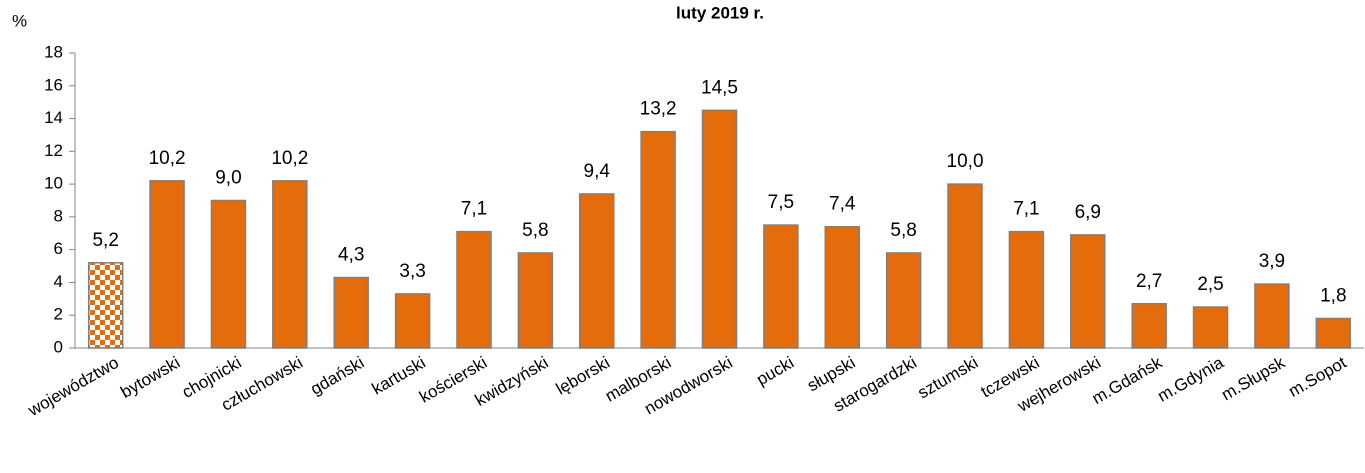  I want to click on data-label: 2,5, so click(1210, 284).